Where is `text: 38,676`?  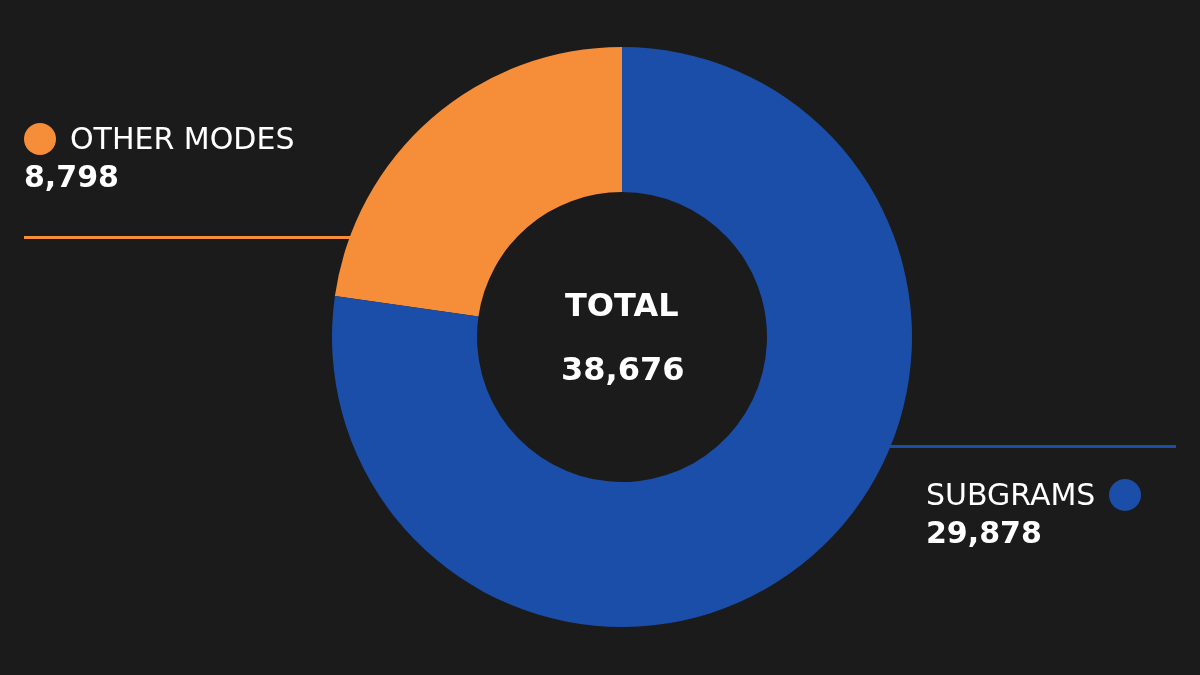 text: 38,676 is located at coordinates (623, 369).